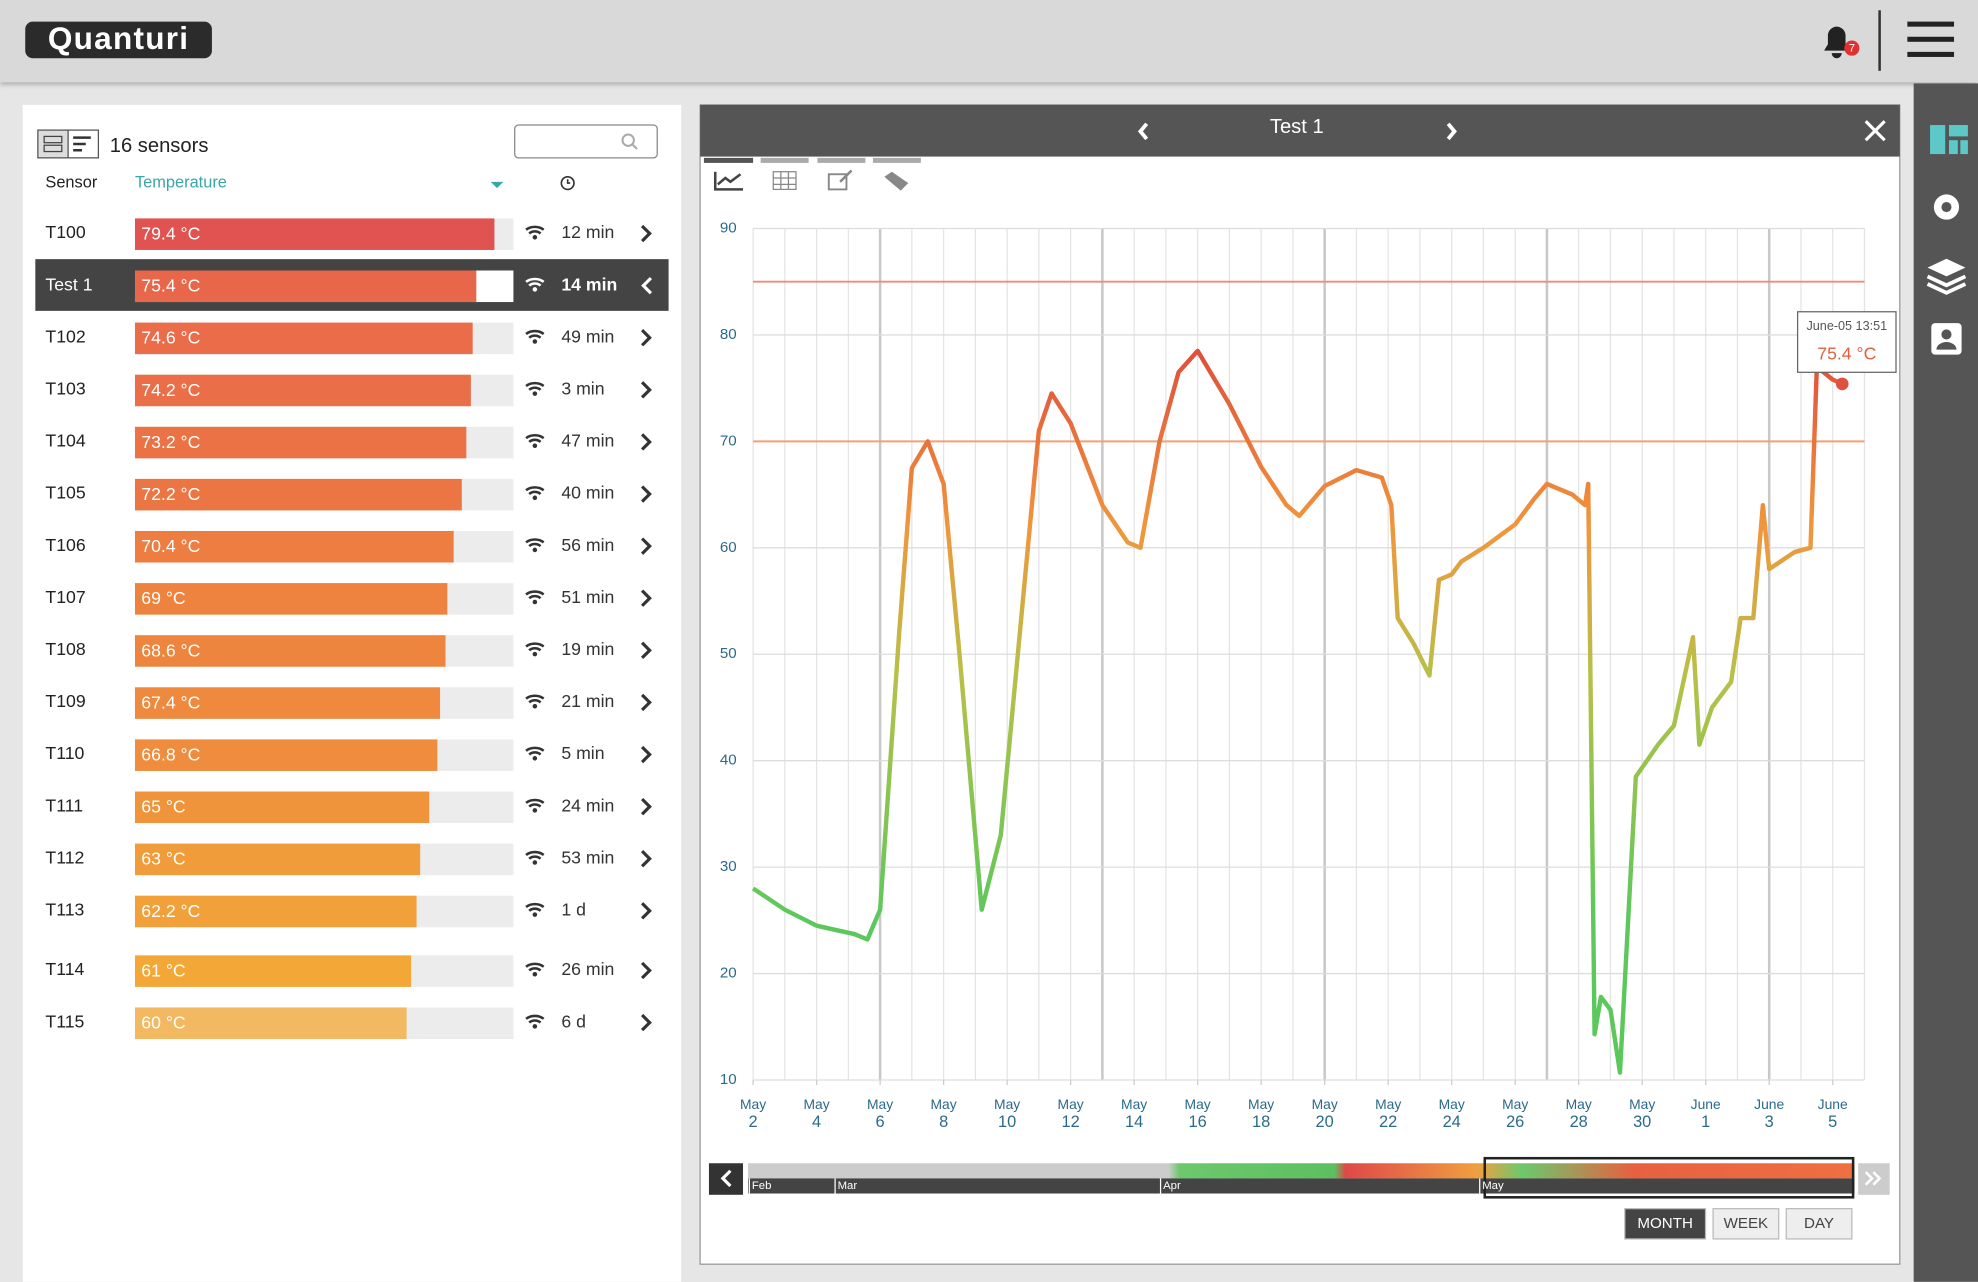  I want to click on contact-icon, so click(1946, 339).